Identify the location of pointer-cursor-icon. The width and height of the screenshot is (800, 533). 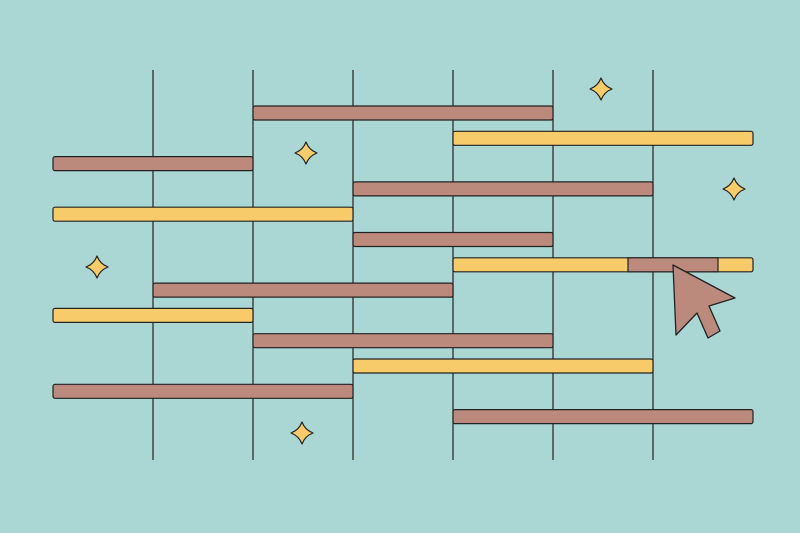
(704, 301).